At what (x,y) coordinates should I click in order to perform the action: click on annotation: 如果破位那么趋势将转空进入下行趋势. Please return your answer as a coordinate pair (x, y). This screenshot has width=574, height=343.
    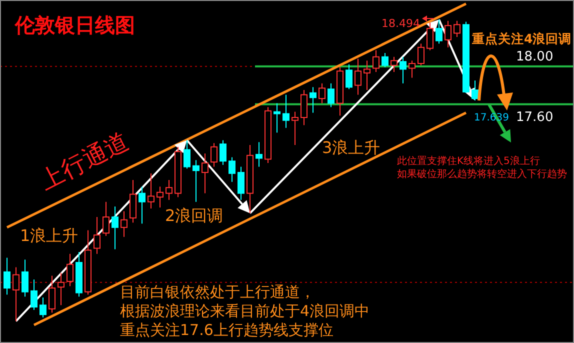
    Looking at the image, I should click on (482, 174).